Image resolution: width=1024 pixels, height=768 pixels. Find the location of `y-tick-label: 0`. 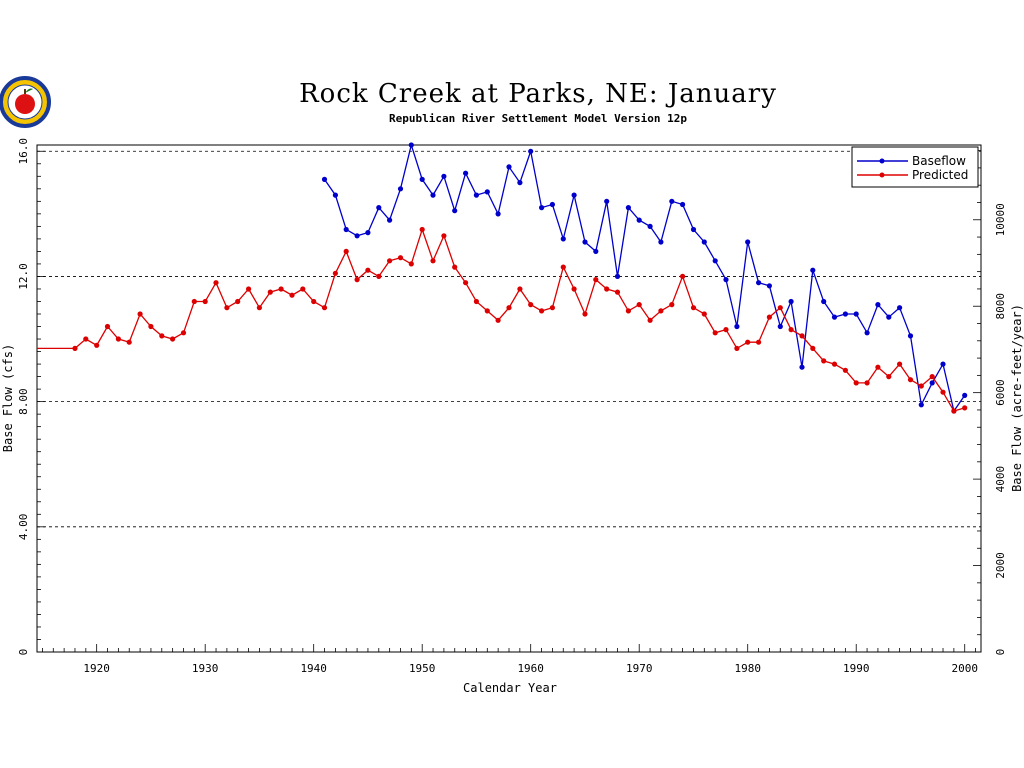

y-tick-label: 0 is located at coordinates (23, 652).